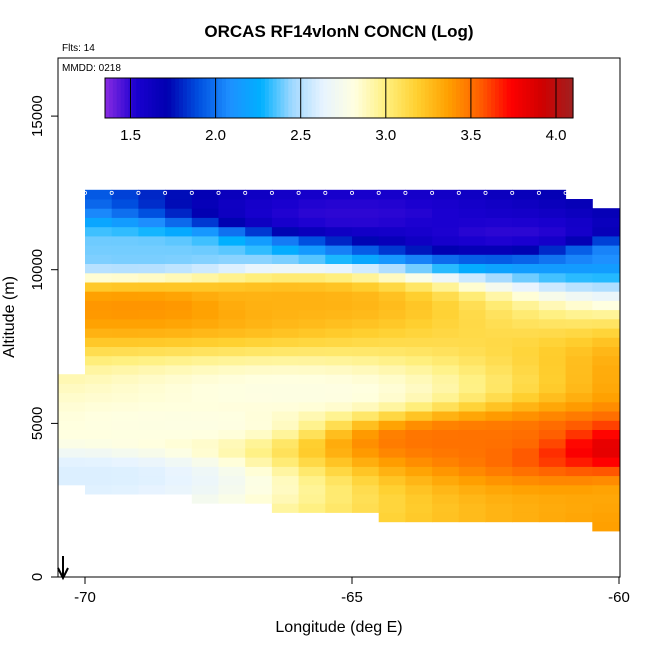 The width and height of the screenshot is (650, 650). Describe the element at coordinates (130, 135) in the screenshot. I see `colorbar-tick-label: 1.5` at that location.